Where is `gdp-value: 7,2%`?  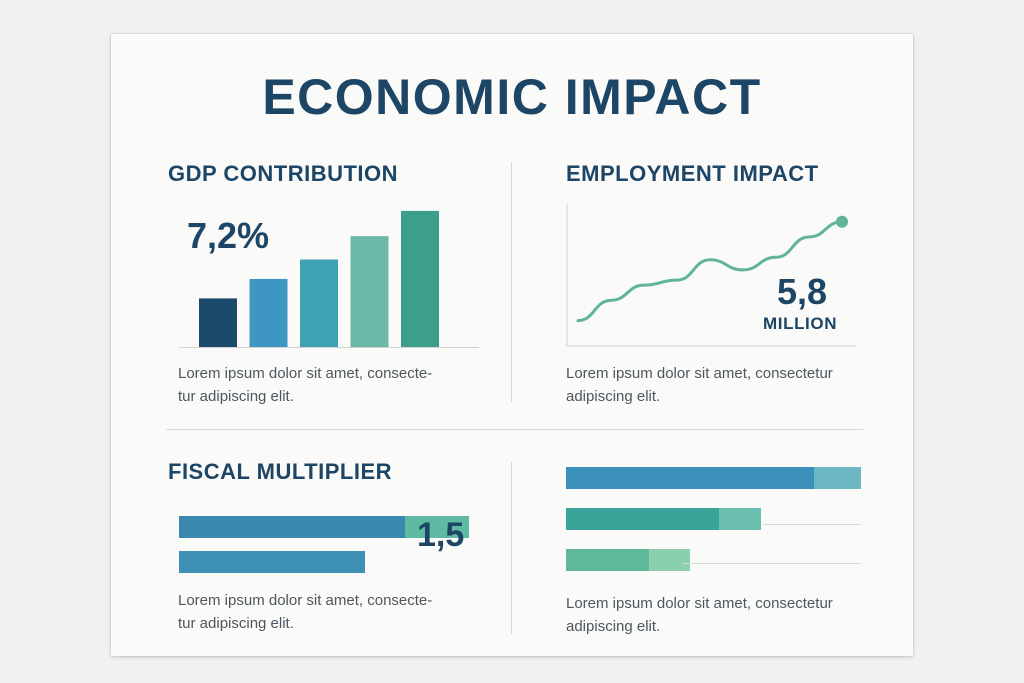 gdp-value: 7,2% is located at coordinates (228, 235).